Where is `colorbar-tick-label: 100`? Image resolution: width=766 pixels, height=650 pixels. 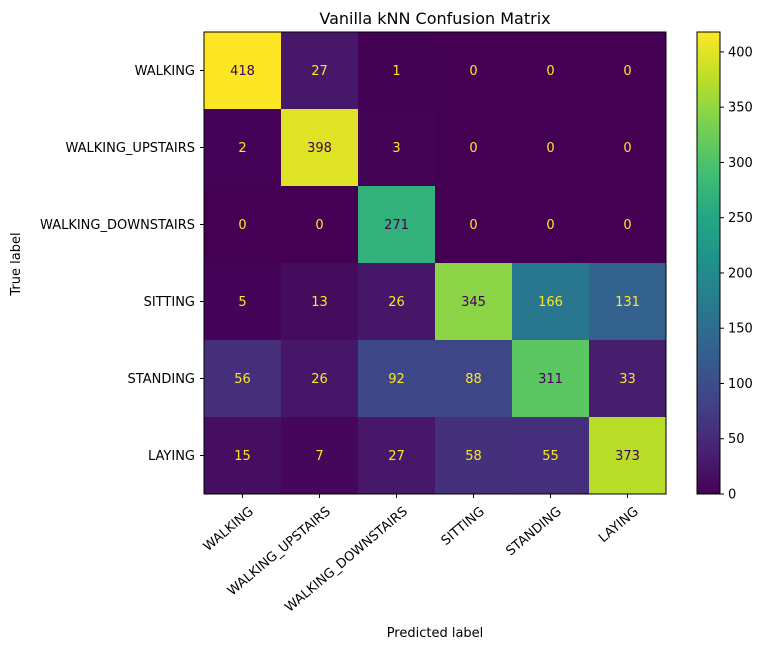 colorbar-tick-label: 100 is located at coordinates (740, 384).